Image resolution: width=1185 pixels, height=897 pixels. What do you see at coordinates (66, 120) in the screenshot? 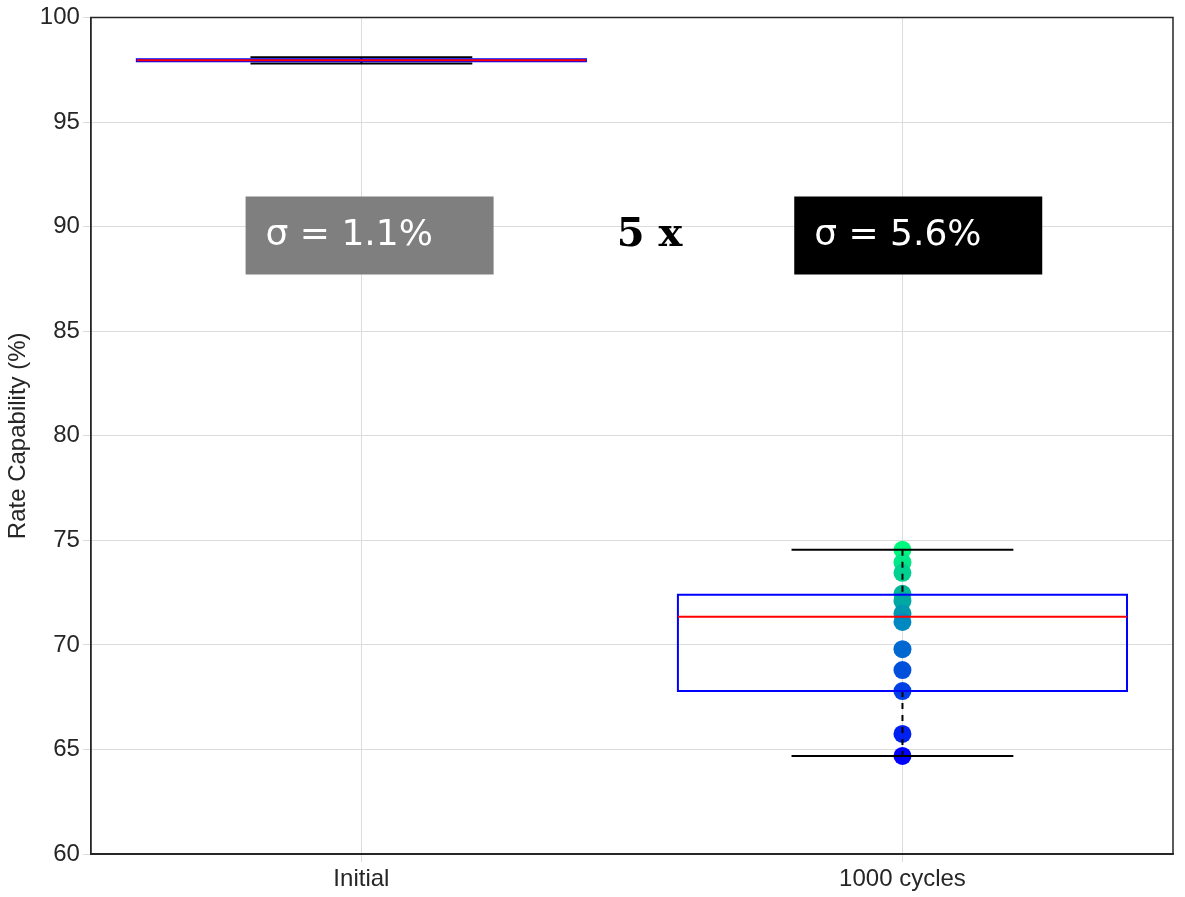
I see `y-tick-label: 95` at bounding box center [66, 120].